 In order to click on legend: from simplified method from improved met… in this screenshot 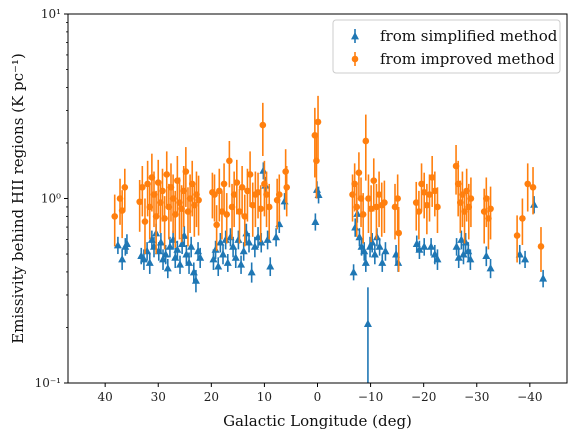, I will do `click(446, 46)`.